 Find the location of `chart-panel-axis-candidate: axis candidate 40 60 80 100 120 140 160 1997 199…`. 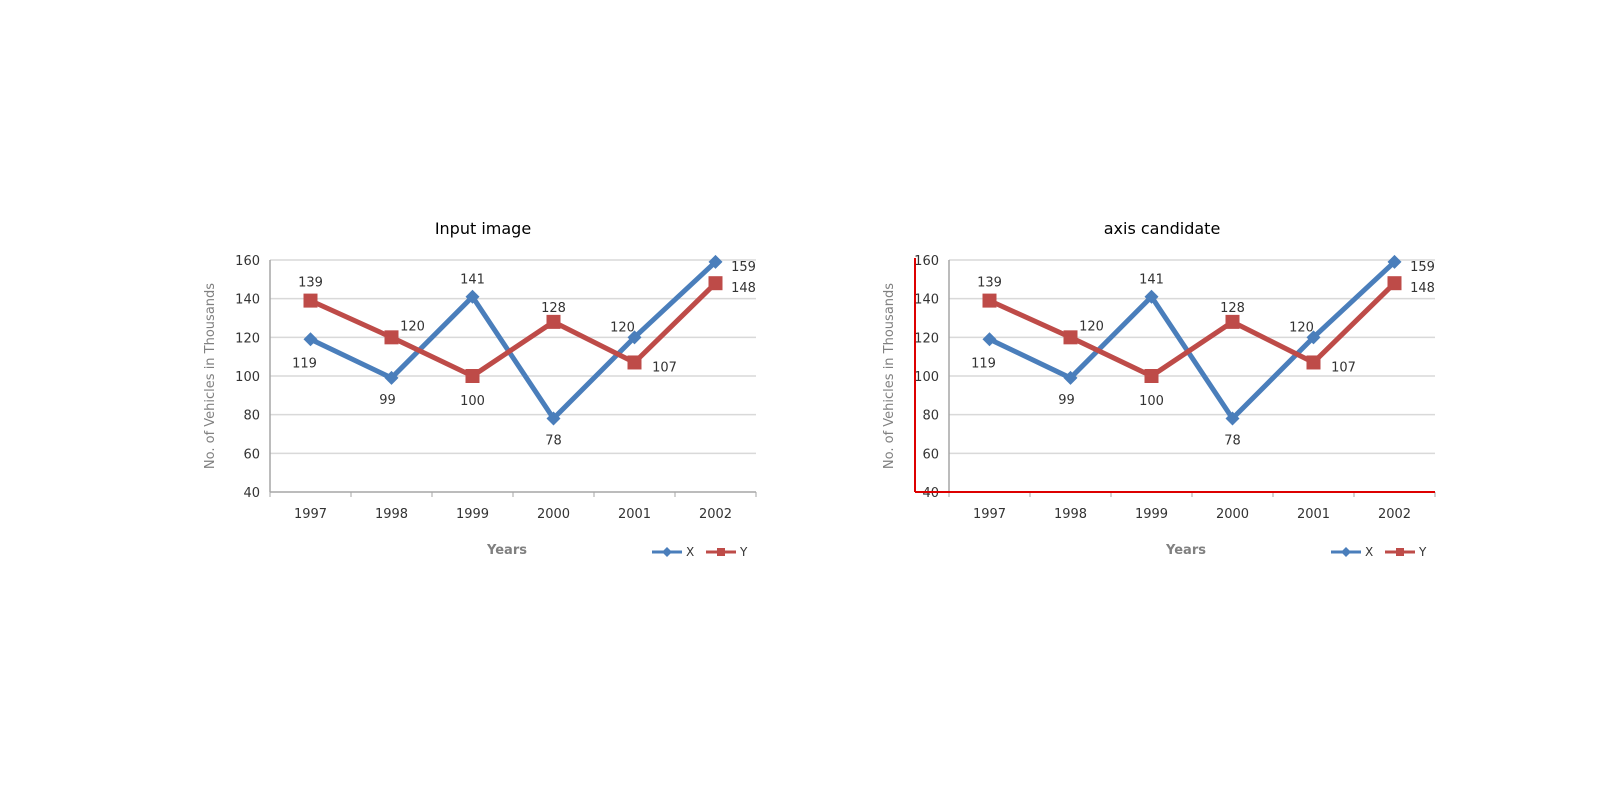

chart-panel-axis-candidate: axis candidate 40 60 80 100 120 140 160 1997 199… is located at coordinates (1159, 389).